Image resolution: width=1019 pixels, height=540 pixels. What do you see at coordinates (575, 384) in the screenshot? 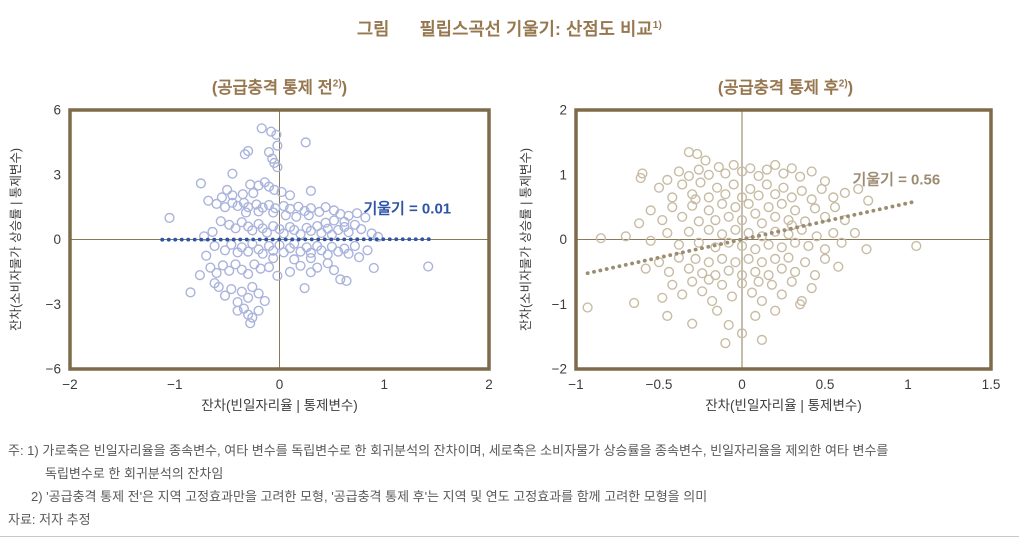
I see `x-tick-label: −1` at bounding box center [575, 384].